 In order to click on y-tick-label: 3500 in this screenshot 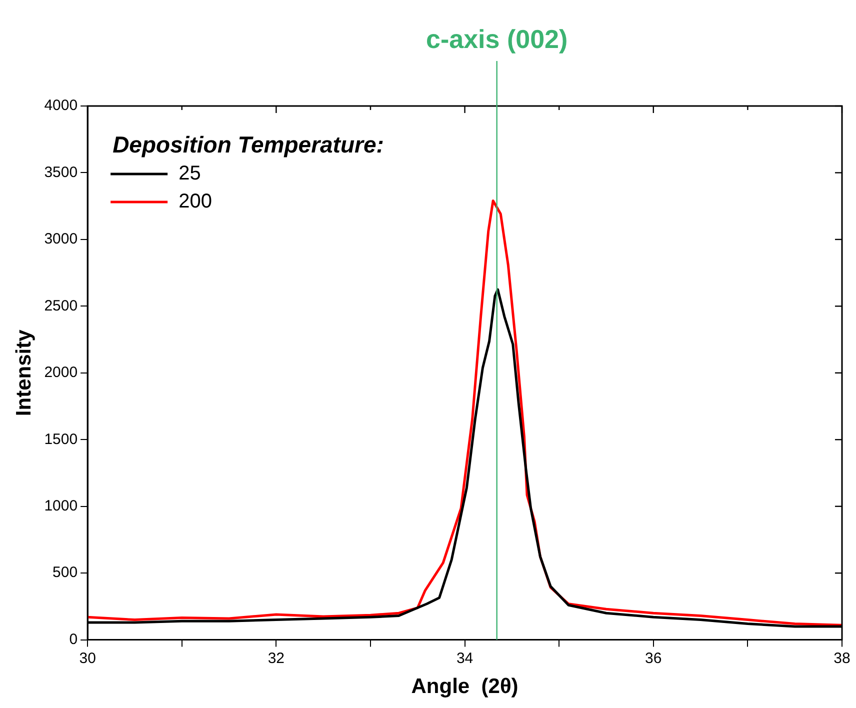, I will do `click(61, 172)`.